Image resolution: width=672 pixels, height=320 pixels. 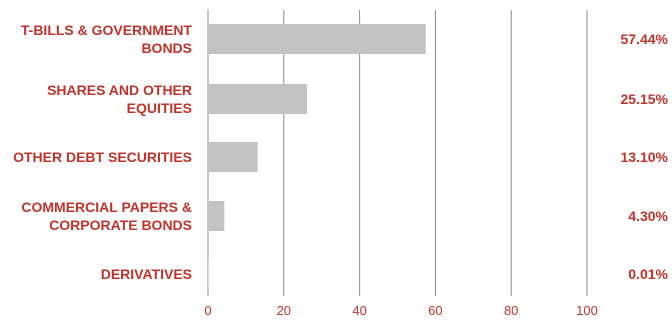 I want to click on x-tick-label-0: 0, so click(x=207, y=310).